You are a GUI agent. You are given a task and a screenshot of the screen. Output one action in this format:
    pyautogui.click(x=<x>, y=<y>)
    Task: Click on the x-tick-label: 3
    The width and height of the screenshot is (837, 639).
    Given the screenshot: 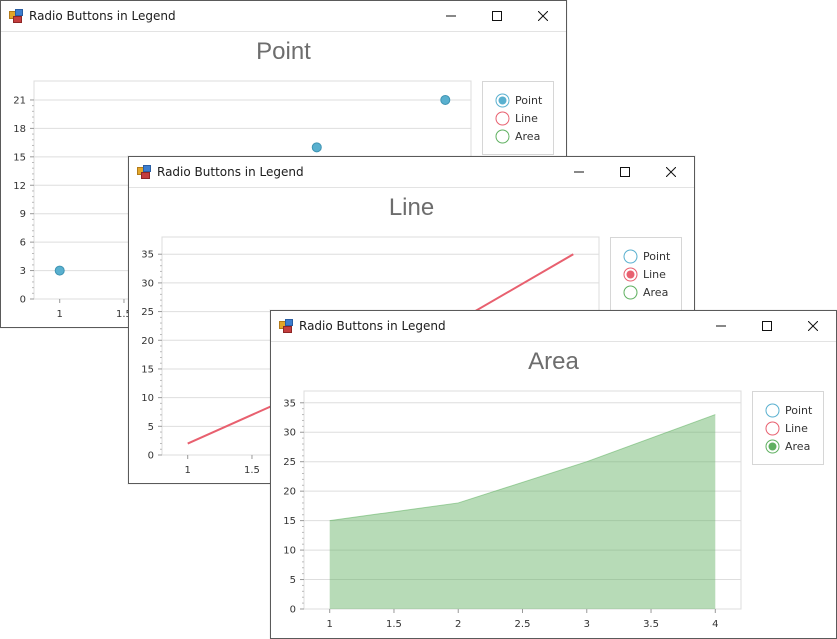 What is the action you would take?
    pyautogui.click(x=587, y=624)
    